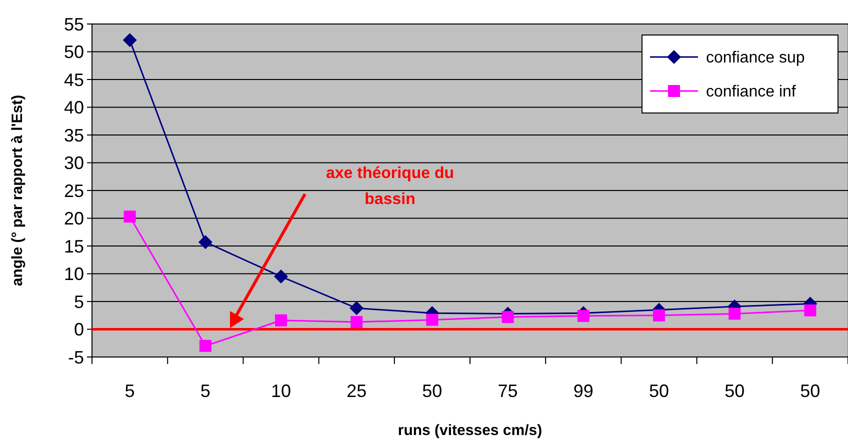  I want to click on legend-label: confiance inf, so click(751, 92).